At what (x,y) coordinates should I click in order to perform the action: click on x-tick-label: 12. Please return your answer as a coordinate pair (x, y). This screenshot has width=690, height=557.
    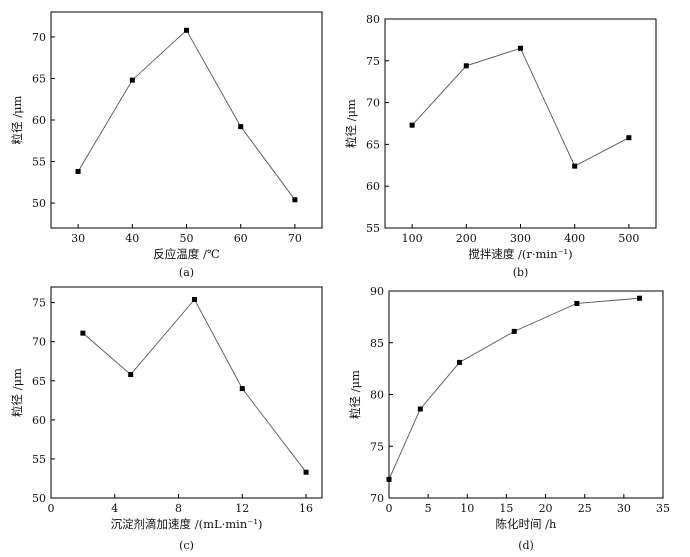
    Looking at the image, I should click on (242, 508).